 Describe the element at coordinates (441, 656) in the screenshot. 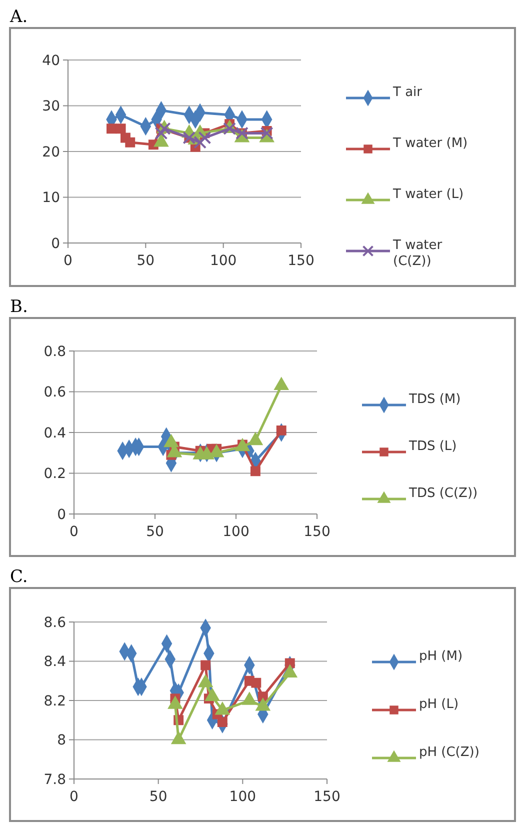

I see `legend-label: pH (M)` at that location.